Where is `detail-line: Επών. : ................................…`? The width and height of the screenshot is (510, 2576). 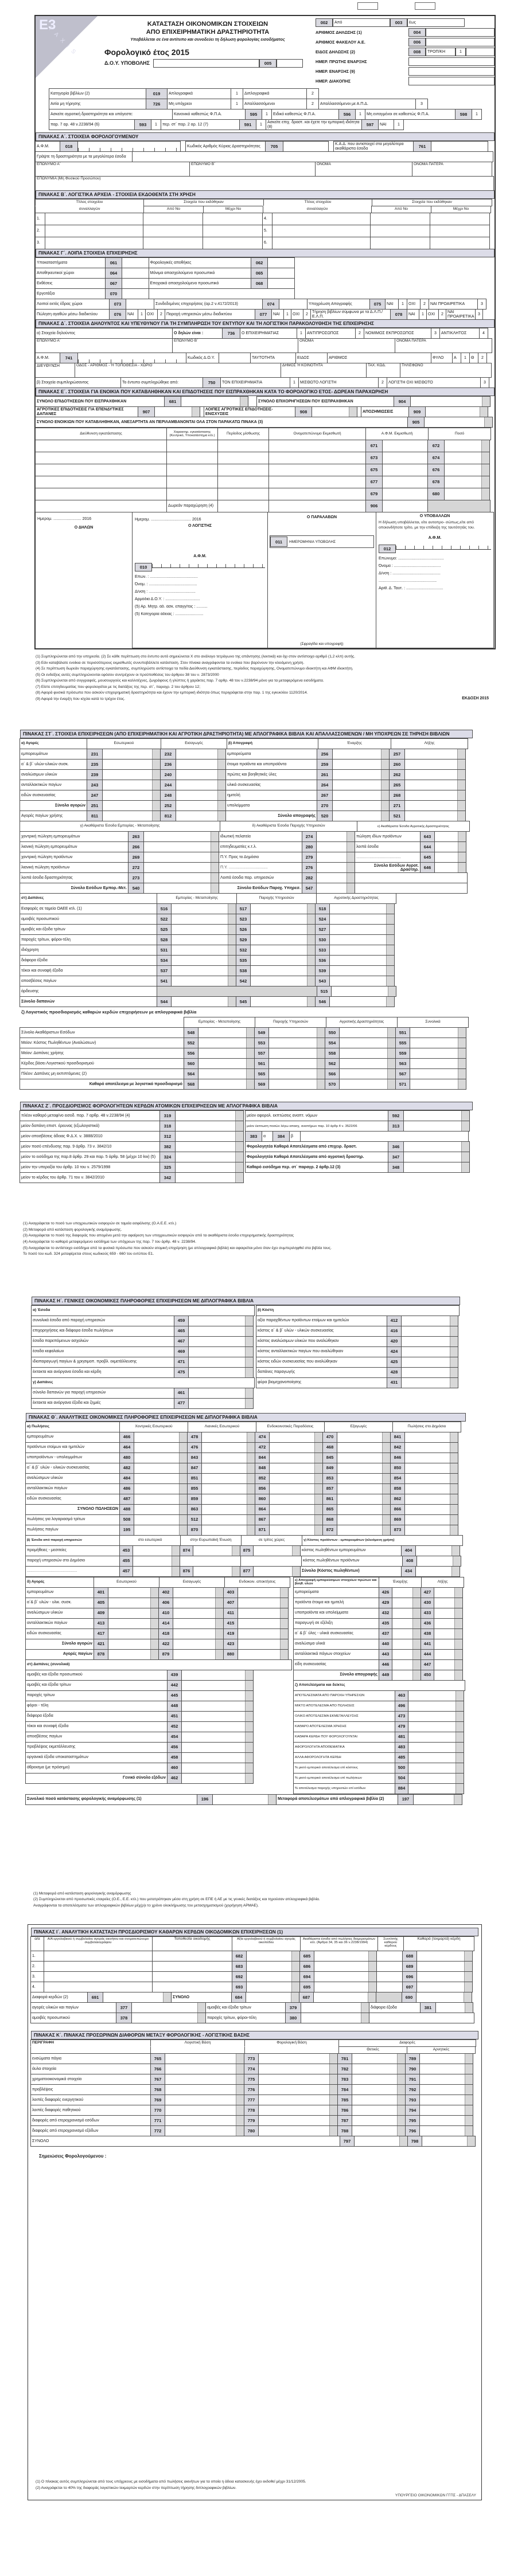
detail-line: Επών. : ................................… is located at coordinates (166, 577).